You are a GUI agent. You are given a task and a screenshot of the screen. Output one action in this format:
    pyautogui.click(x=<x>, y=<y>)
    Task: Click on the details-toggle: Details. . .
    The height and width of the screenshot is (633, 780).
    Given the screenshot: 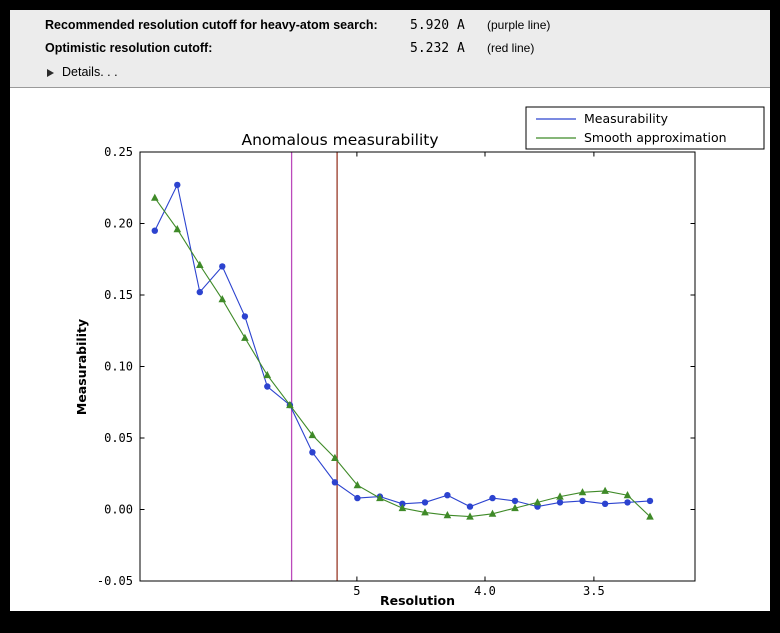 What is the action you would take?
    pyautogui.click(x=110, y=74)
    